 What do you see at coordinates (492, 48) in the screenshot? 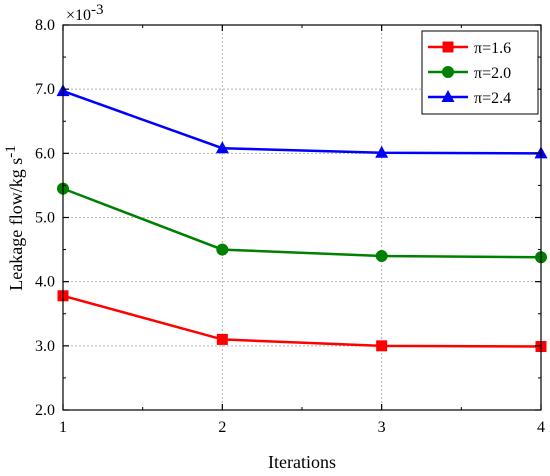
I see `legend-label: π=1.6` at bounding box center [492, 48].